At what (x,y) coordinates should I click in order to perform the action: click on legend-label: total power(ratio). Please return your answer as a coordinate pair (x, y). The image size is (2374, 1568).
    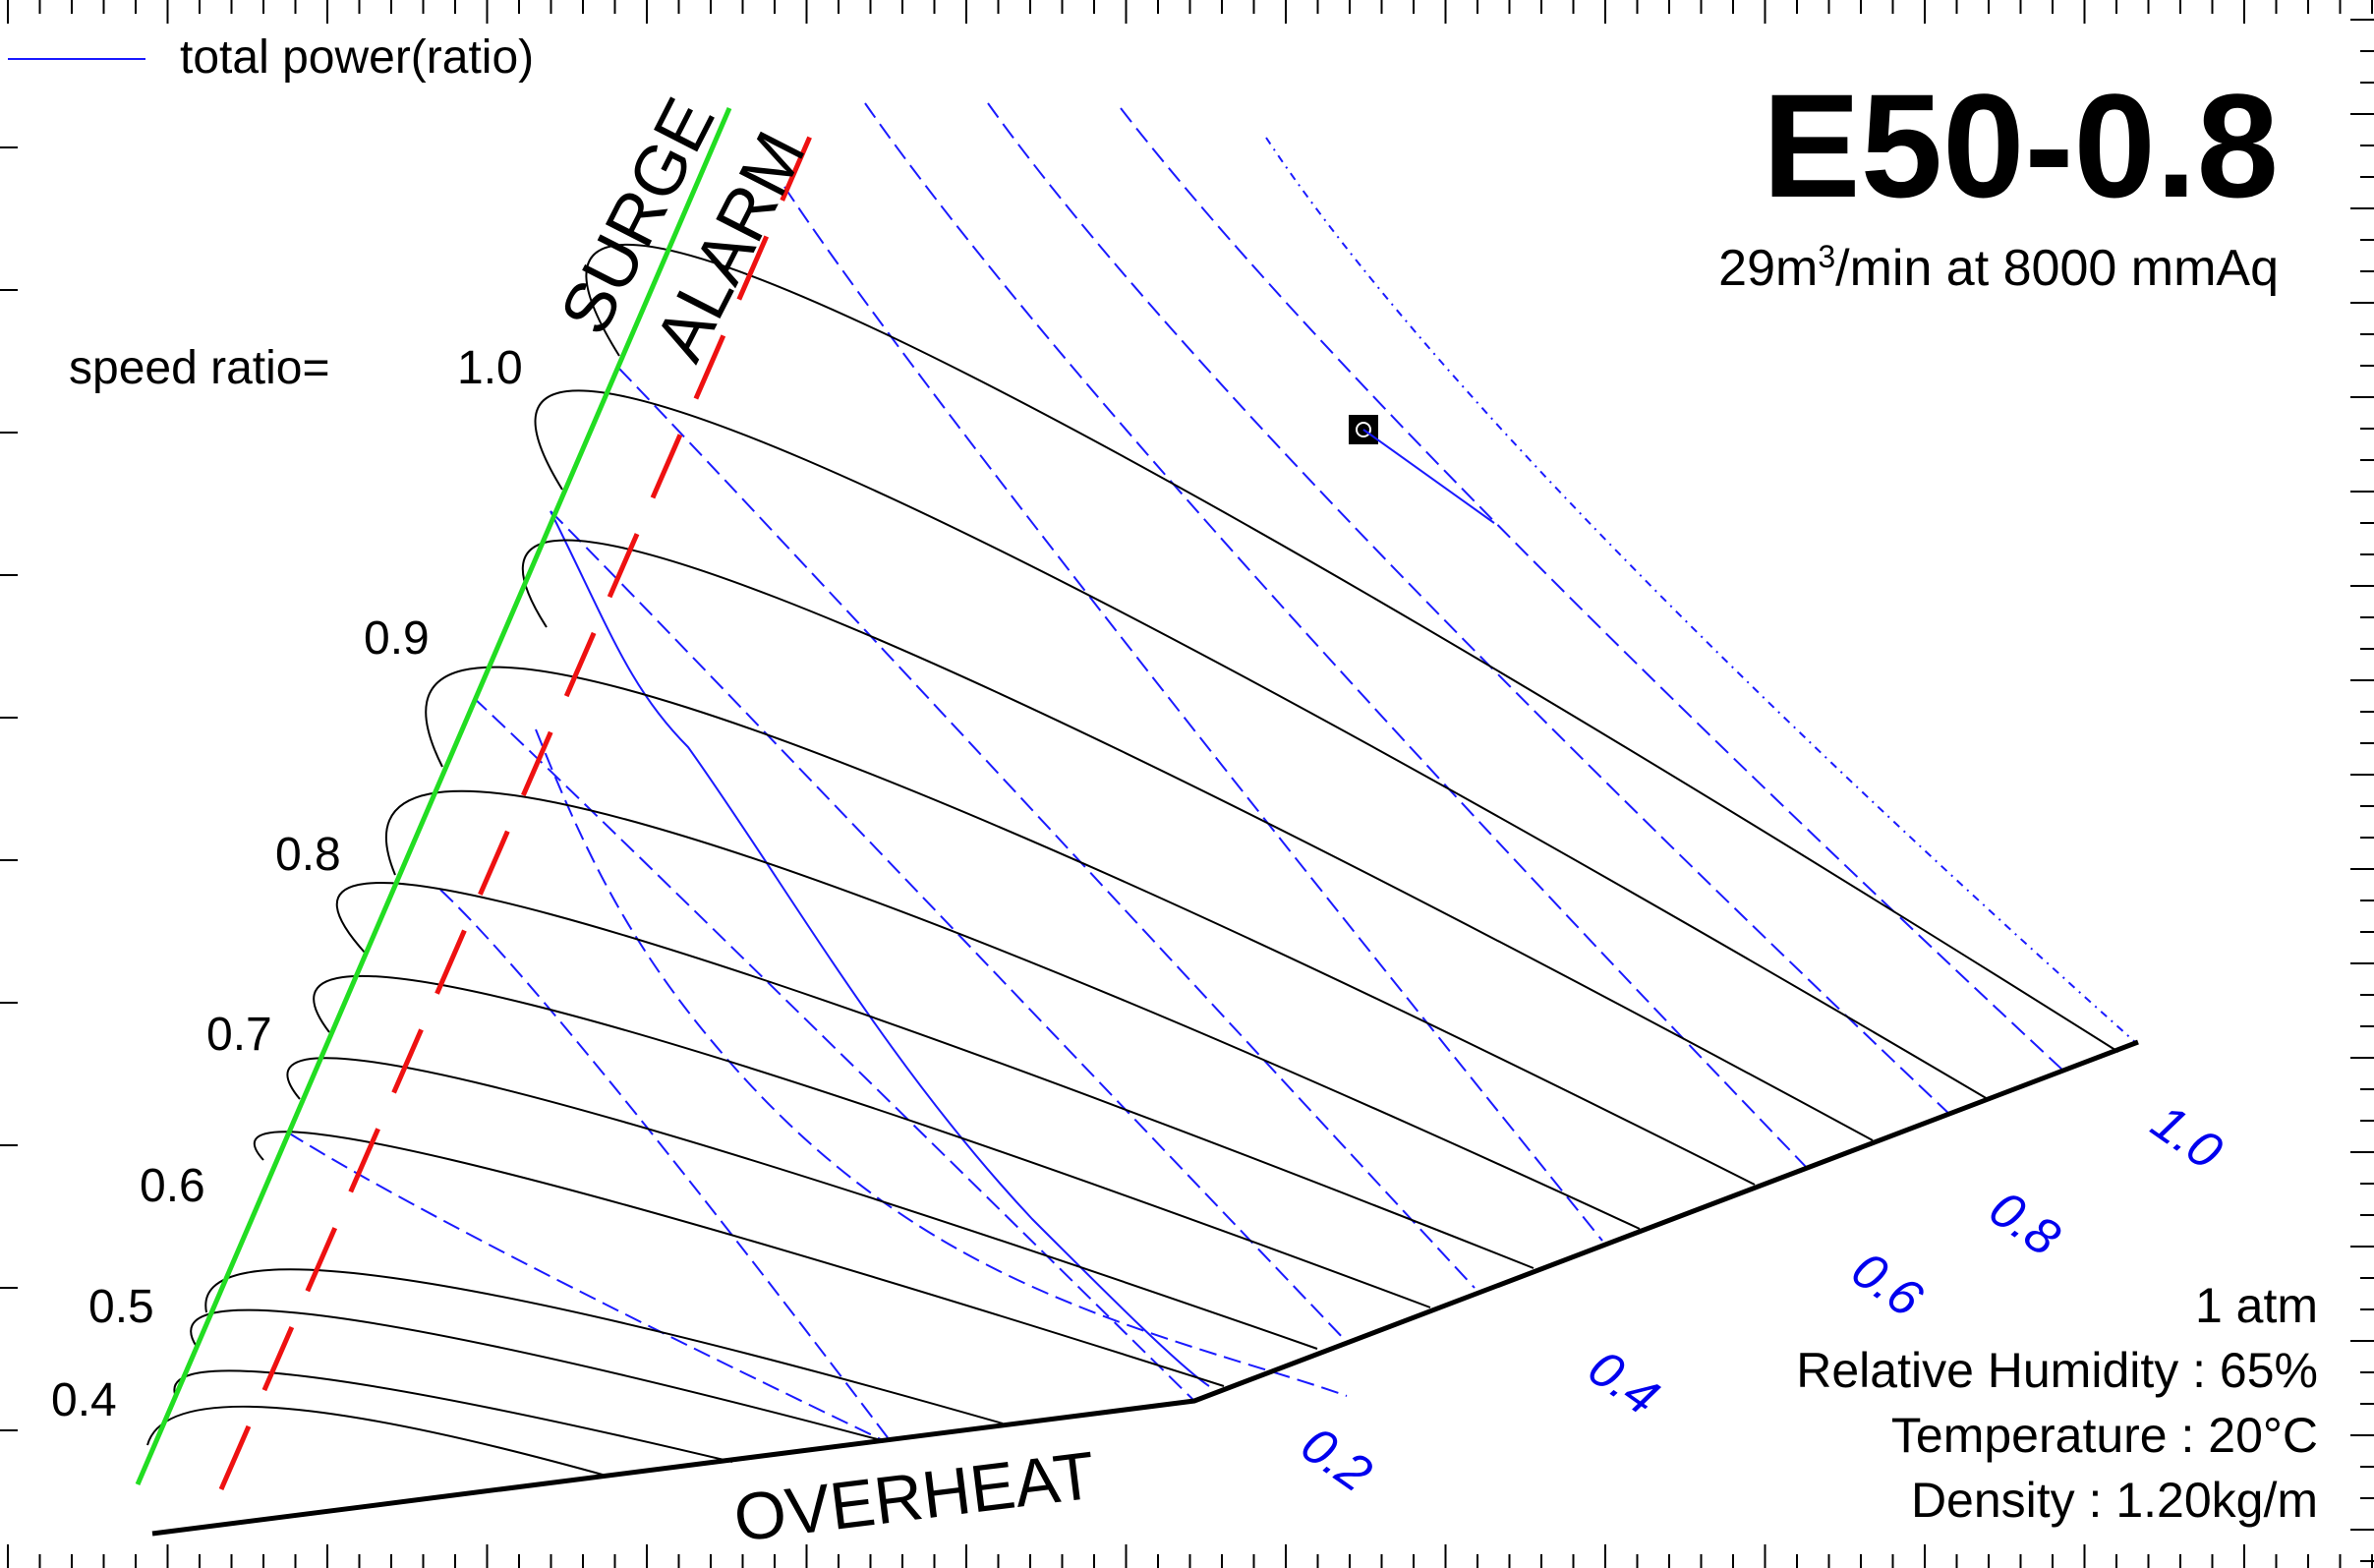
    Looking at the image, I should click on (357, 57).